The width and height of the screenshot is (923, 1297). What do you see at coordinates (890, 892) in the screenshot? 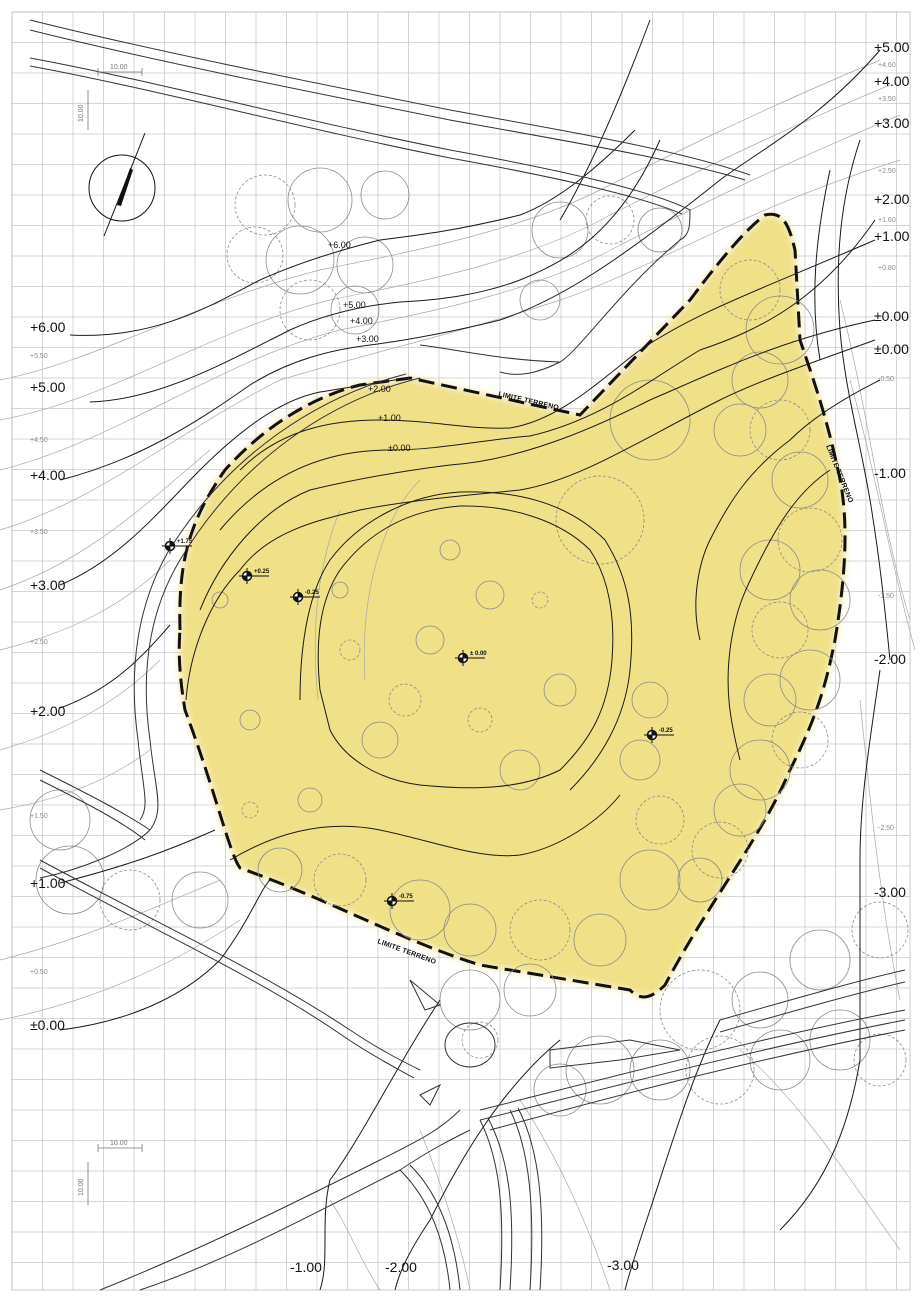
I see `svg-text: -3.00` at bounding box center [890, 892].